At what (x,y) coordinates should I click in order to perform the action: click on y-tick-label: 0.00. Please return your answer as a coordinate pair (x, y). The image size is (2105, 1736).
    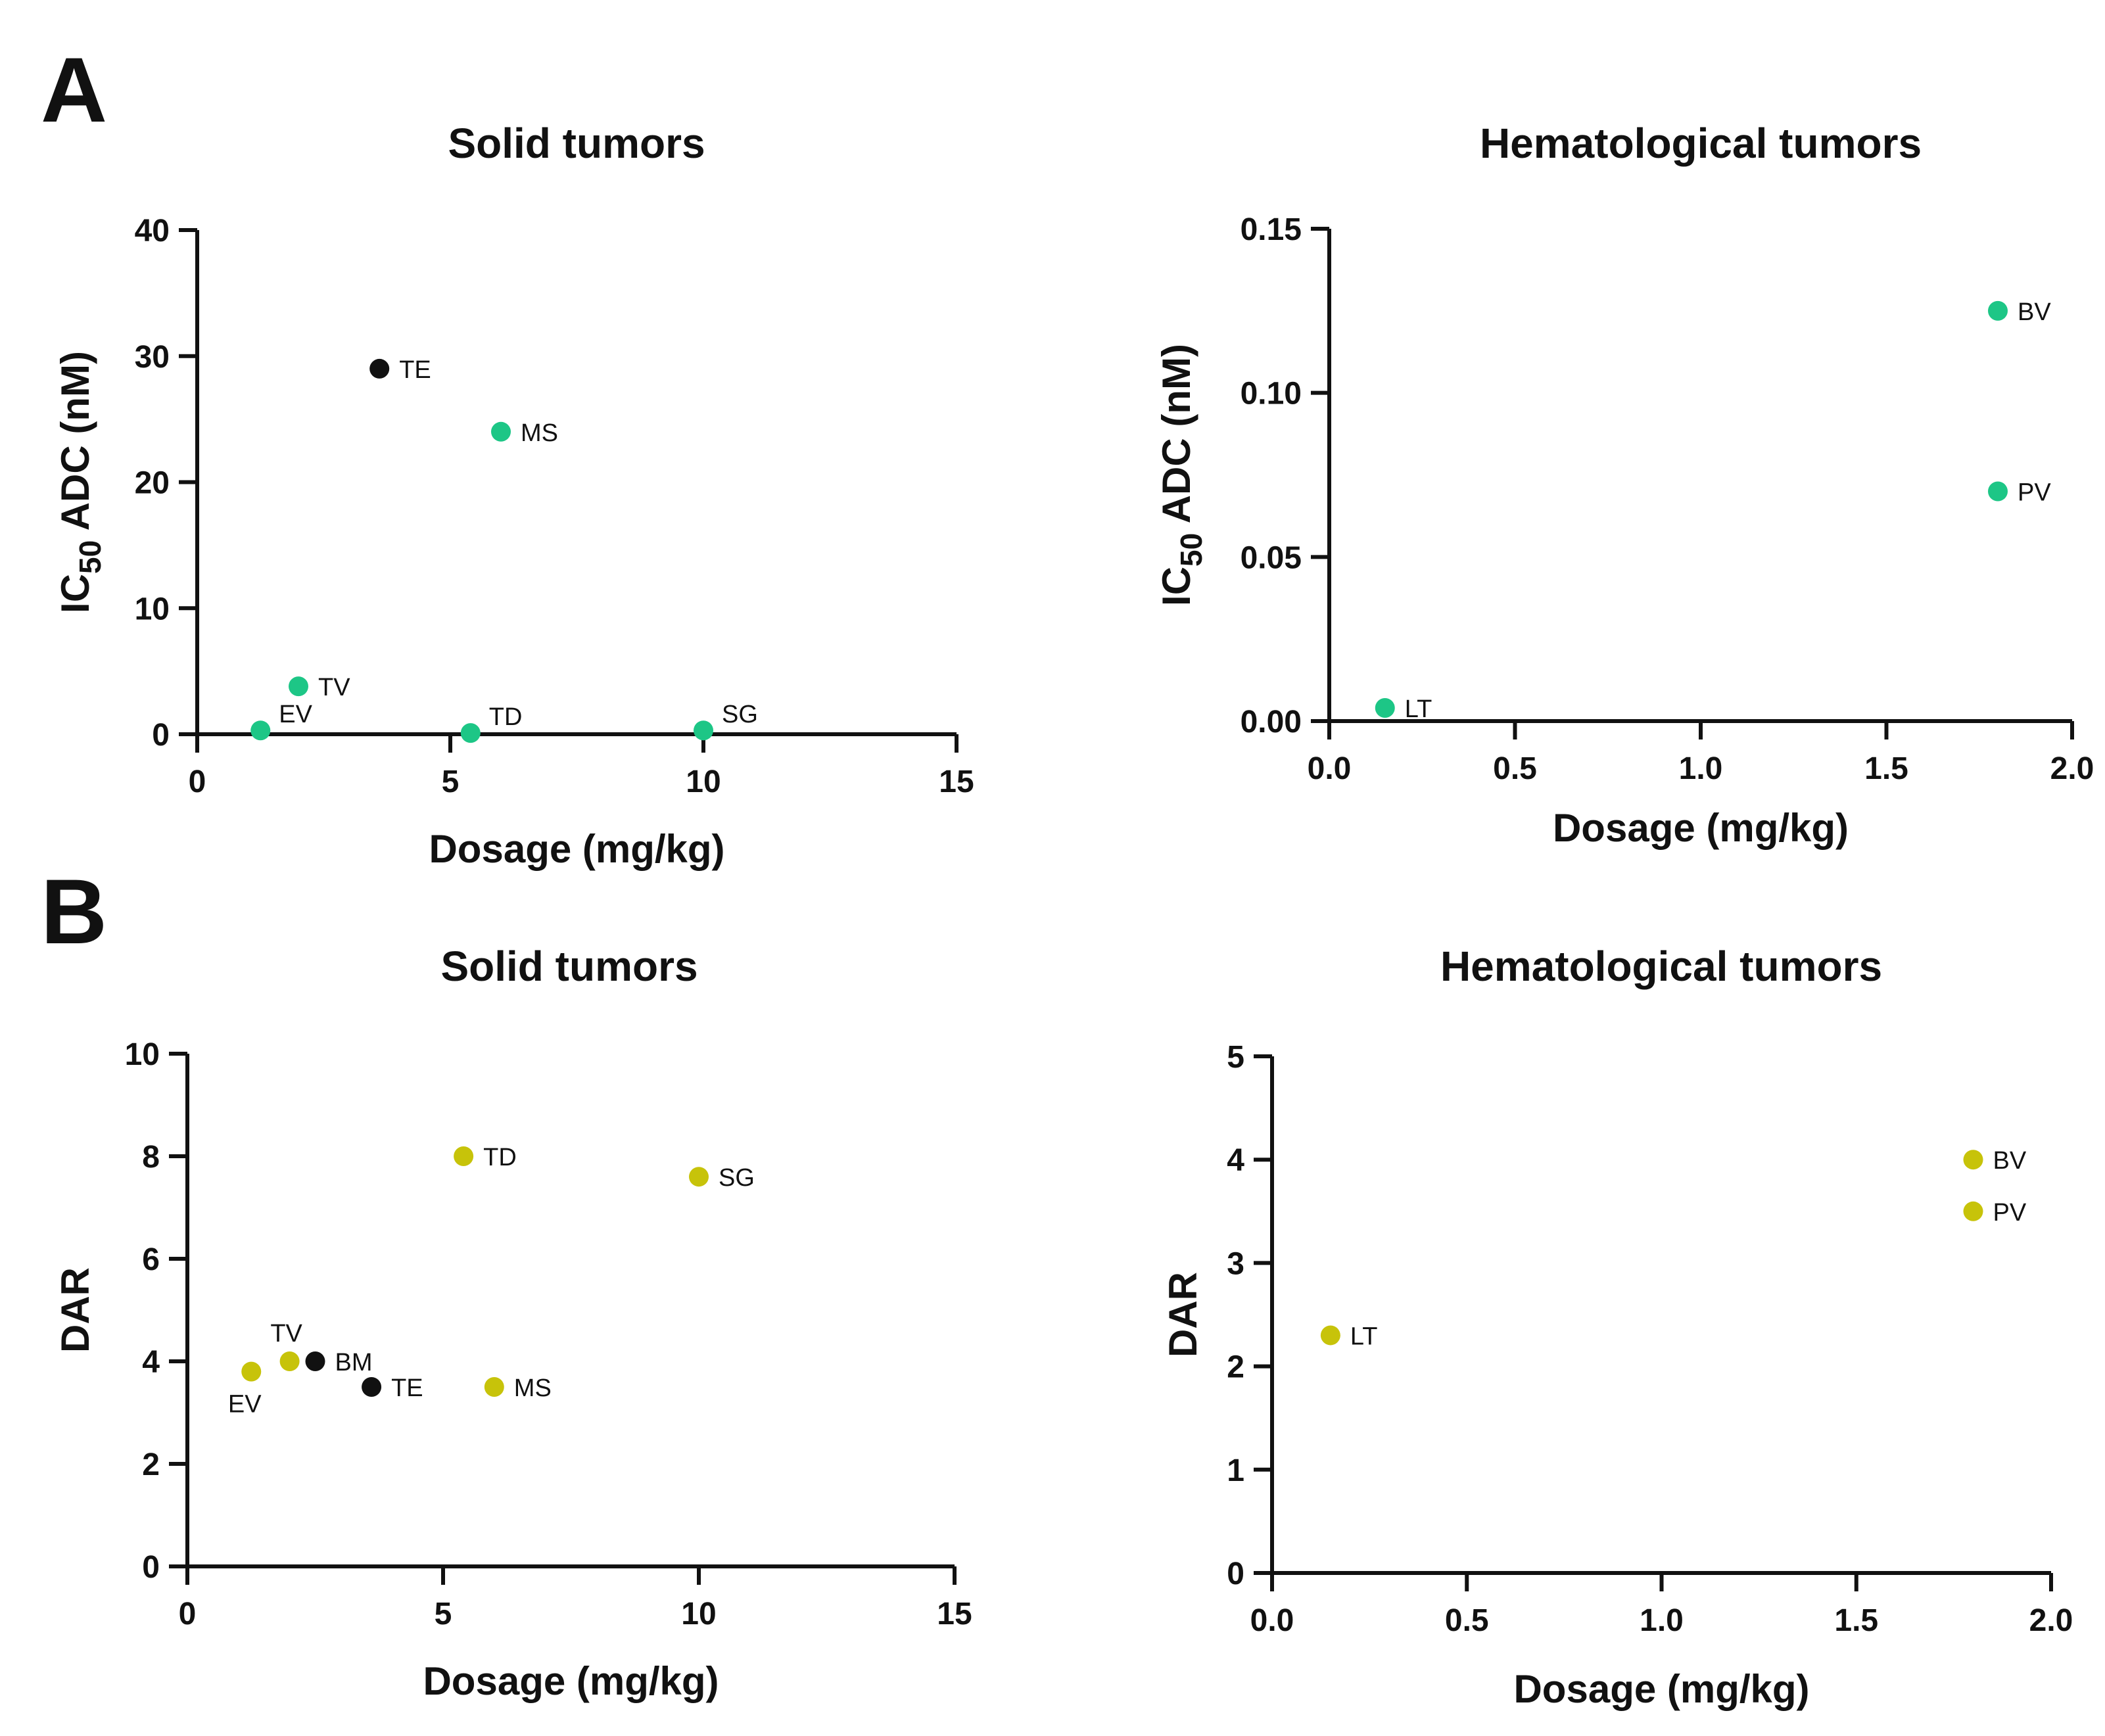
    Looking at the image, I should click on (1271, 722).